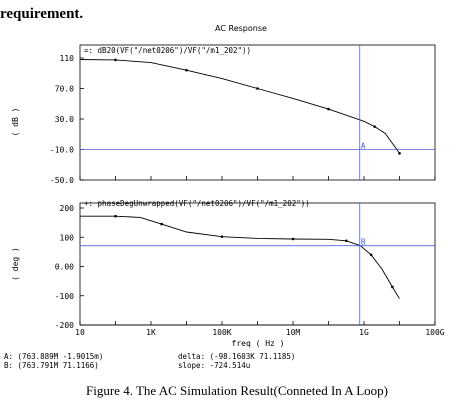 The width and height of the screenshot is (474, 407). I want to click on y-tick-label: 100, so click(67, 237).